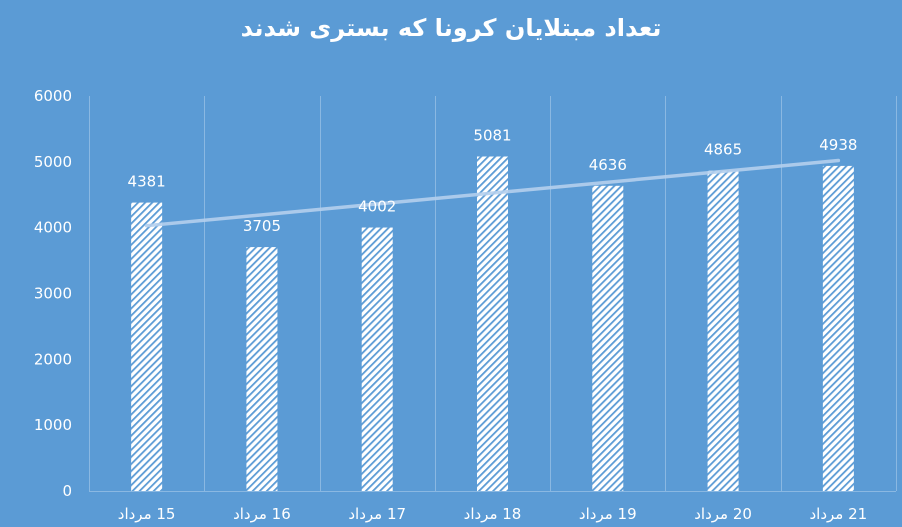 Image resolution: width=902 pixels, height=527 pixels. What do you see at coordinates (838, 145) in the screenshot?
I see `data-label: 4938` at bounding box center [838, 145].